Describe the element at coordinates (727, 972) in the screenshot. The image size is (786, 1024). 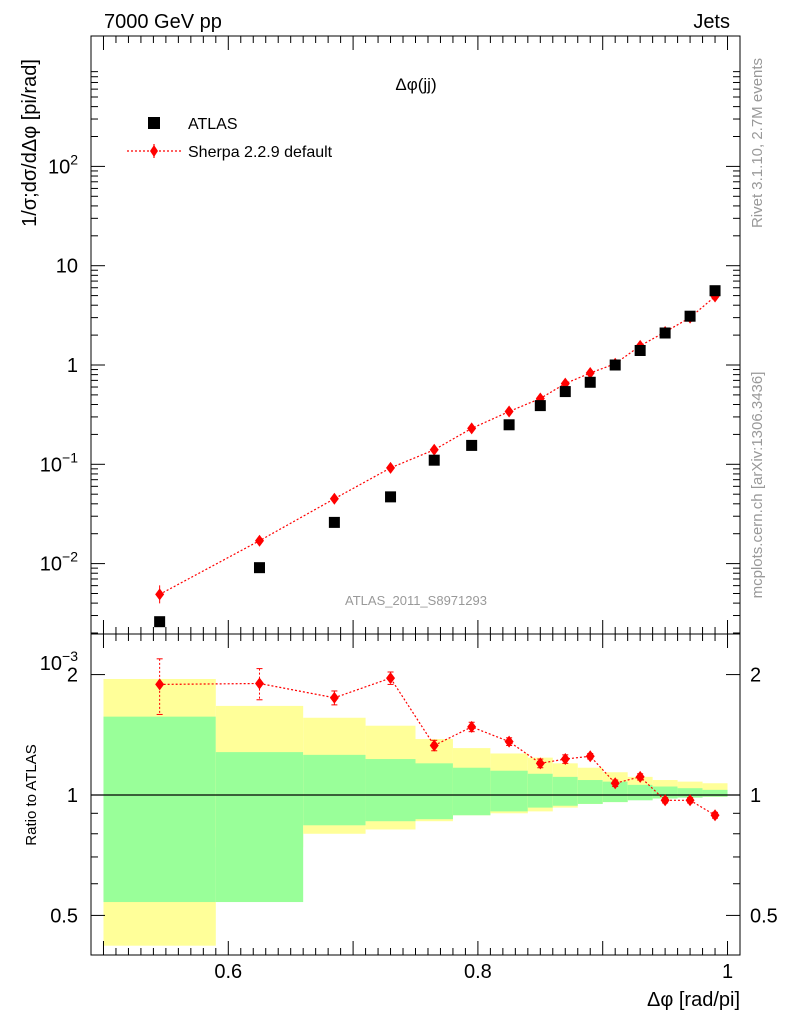
I see `x-tick-label: 1` at that location.